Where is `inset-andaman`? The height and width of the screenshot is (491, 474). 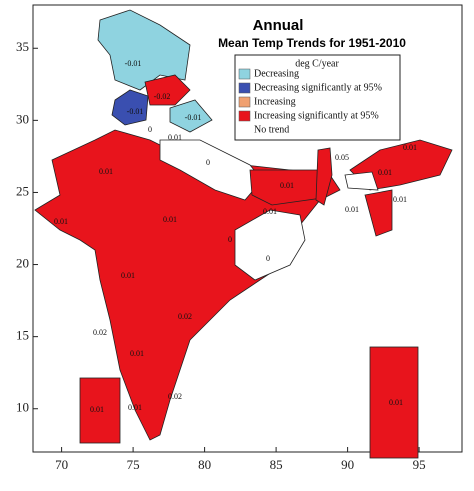 inset-andaman is located at coordinates (394, 402).